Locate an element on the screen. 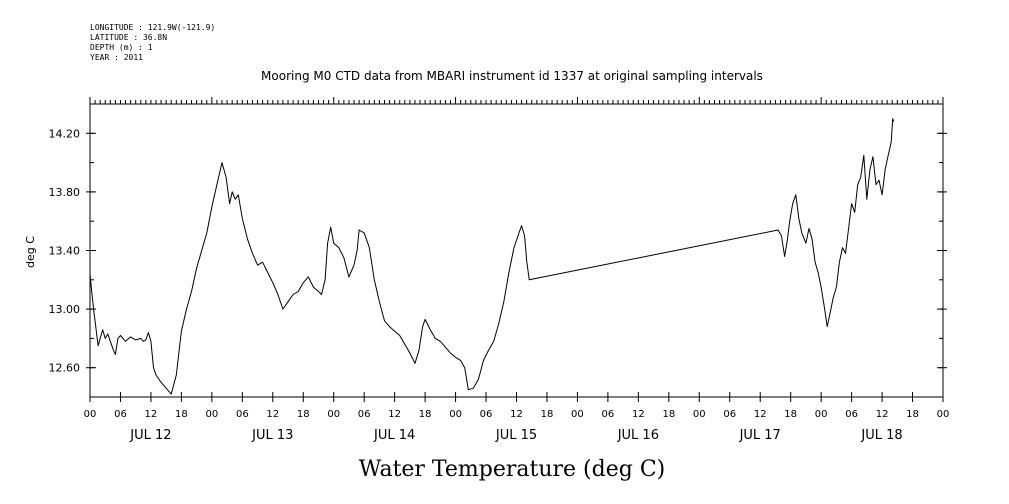  y-axis-label: deg C is located at coordinates (30, 252).